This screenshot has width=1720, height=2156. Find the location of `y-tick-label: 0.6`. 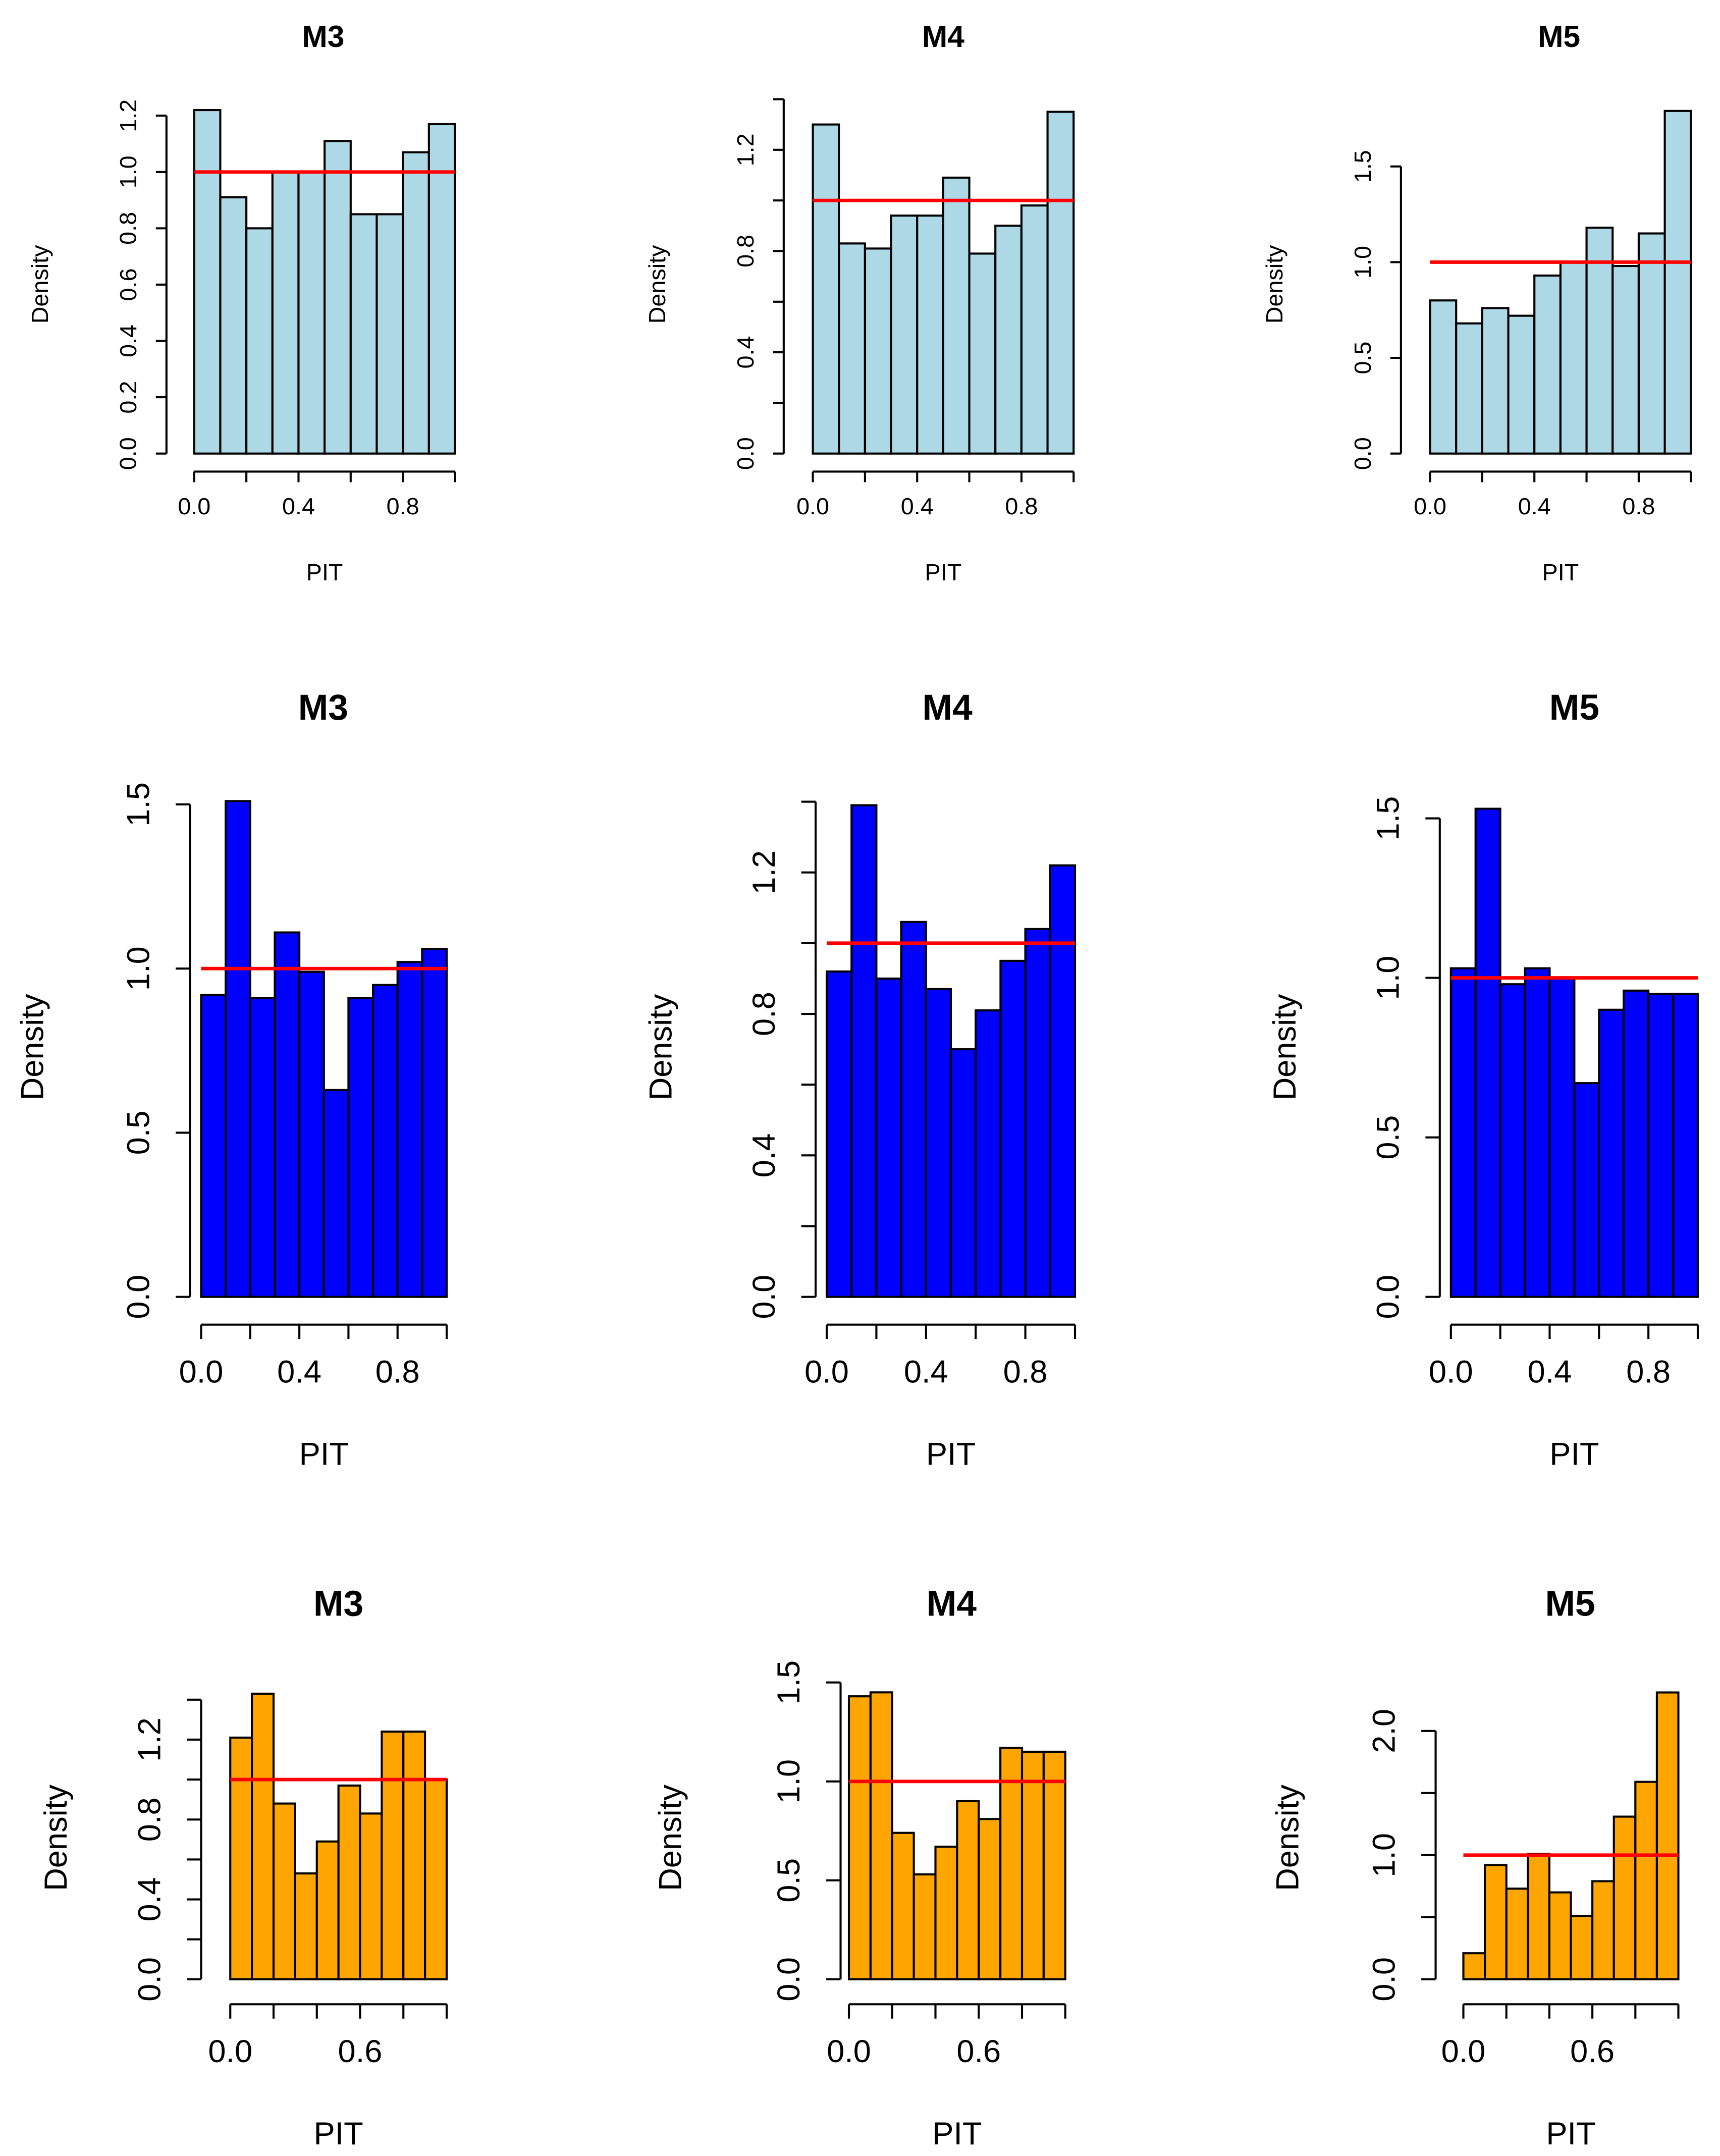

y-tick-label: 0.6 is located at coordinates (128, 284).